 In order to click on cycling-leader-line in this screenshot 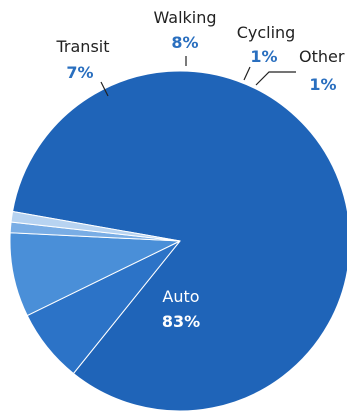, I will do `click(247, 73)`.